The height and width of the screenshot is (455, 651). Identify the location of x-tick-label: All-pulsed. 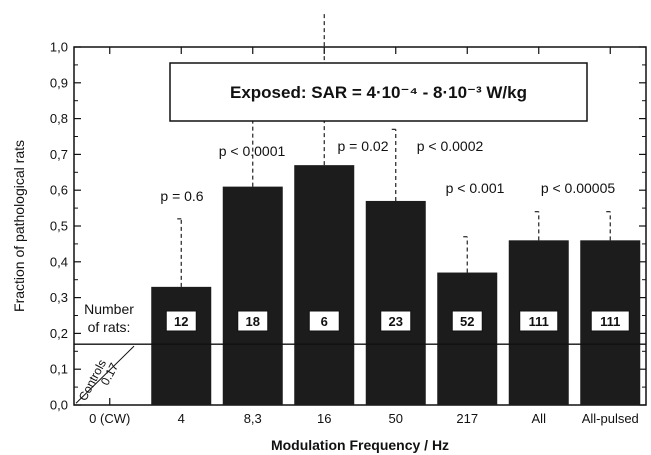
(610, 418).